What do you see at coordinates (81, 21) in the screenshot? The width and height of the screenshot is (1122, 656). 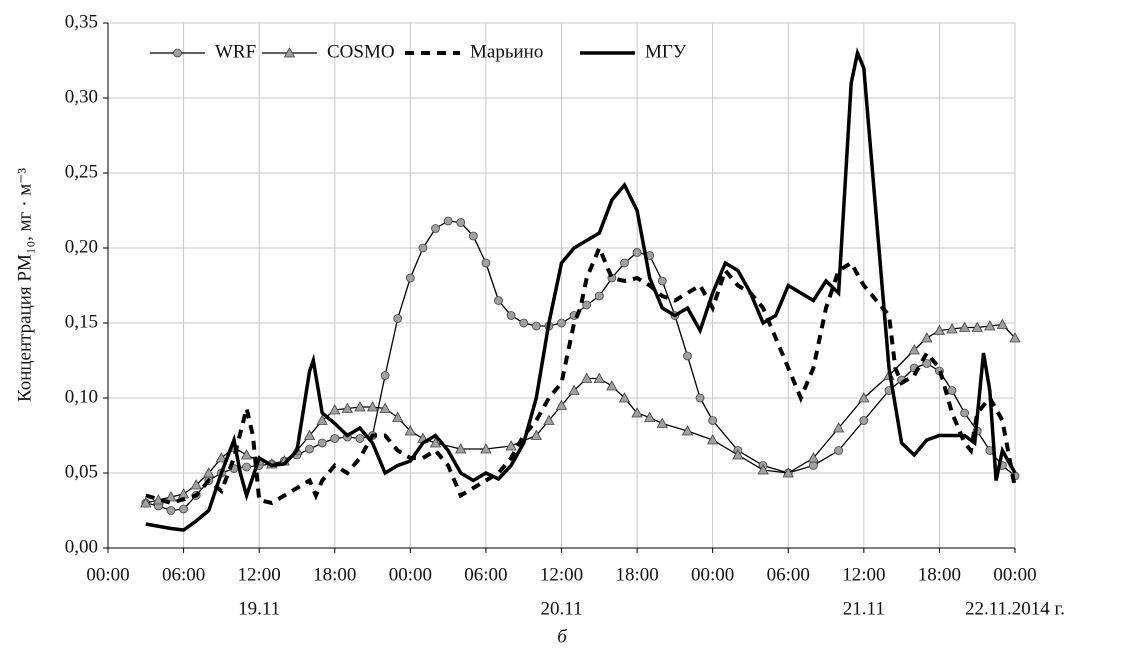 I see `y-tick-label: 0,35` at bounding box center [81, 21].